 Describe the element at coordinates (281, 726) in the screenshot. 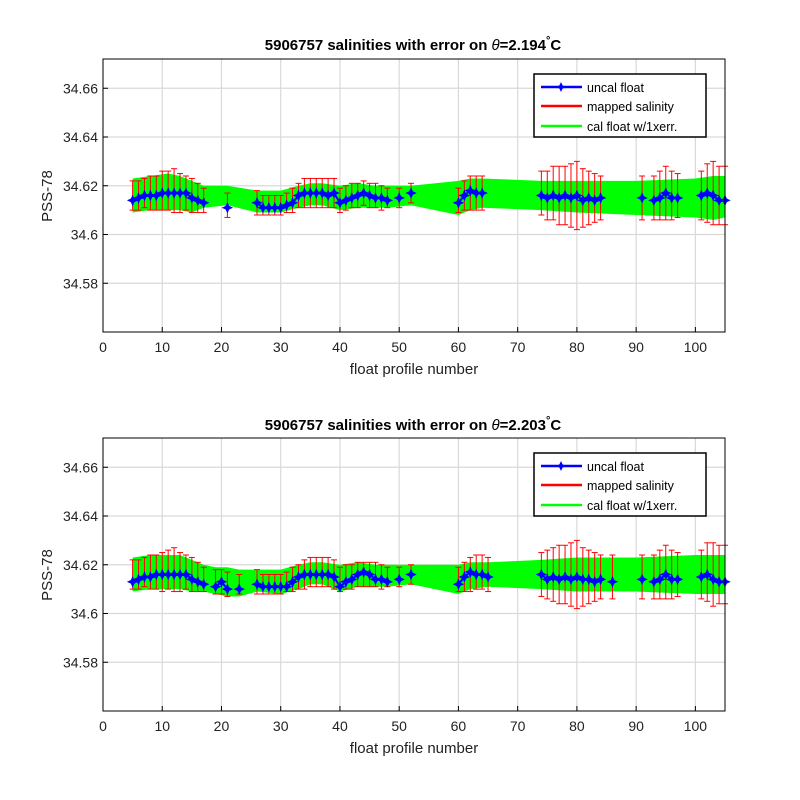

I see `x-tick-label: 30` at that location.